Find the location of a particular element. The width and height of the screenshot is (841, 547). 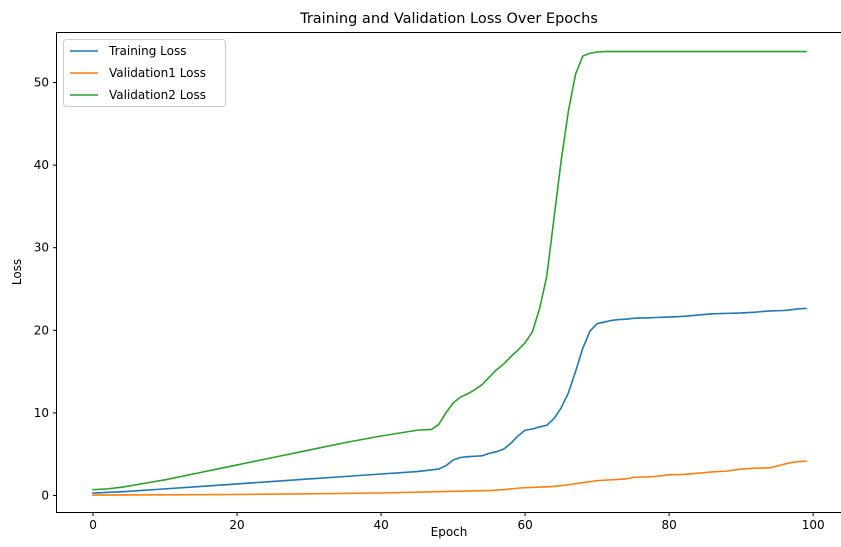

x-tick-label: 20 is located at coordinates (236, 525).